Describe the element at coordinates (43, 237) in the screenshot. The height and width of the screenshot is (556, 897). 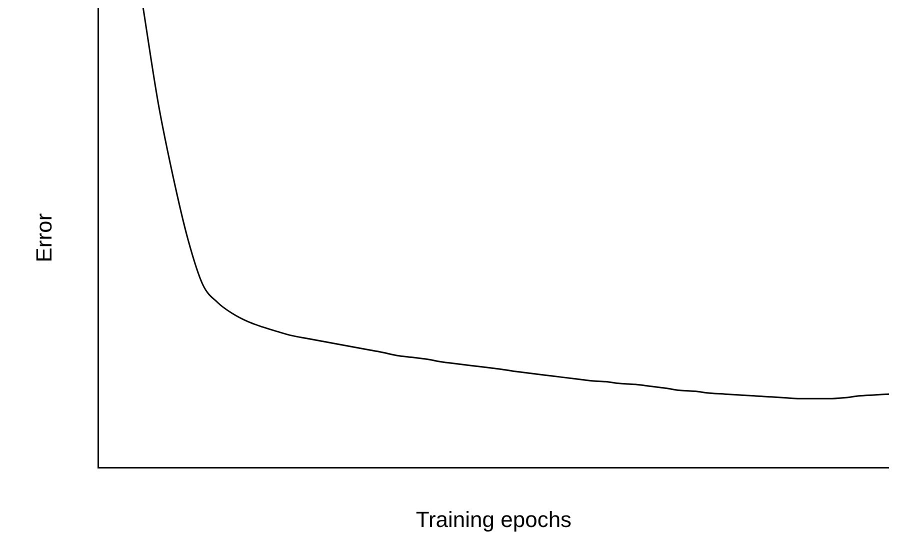
I see `y-axis-title: Error` at that location.